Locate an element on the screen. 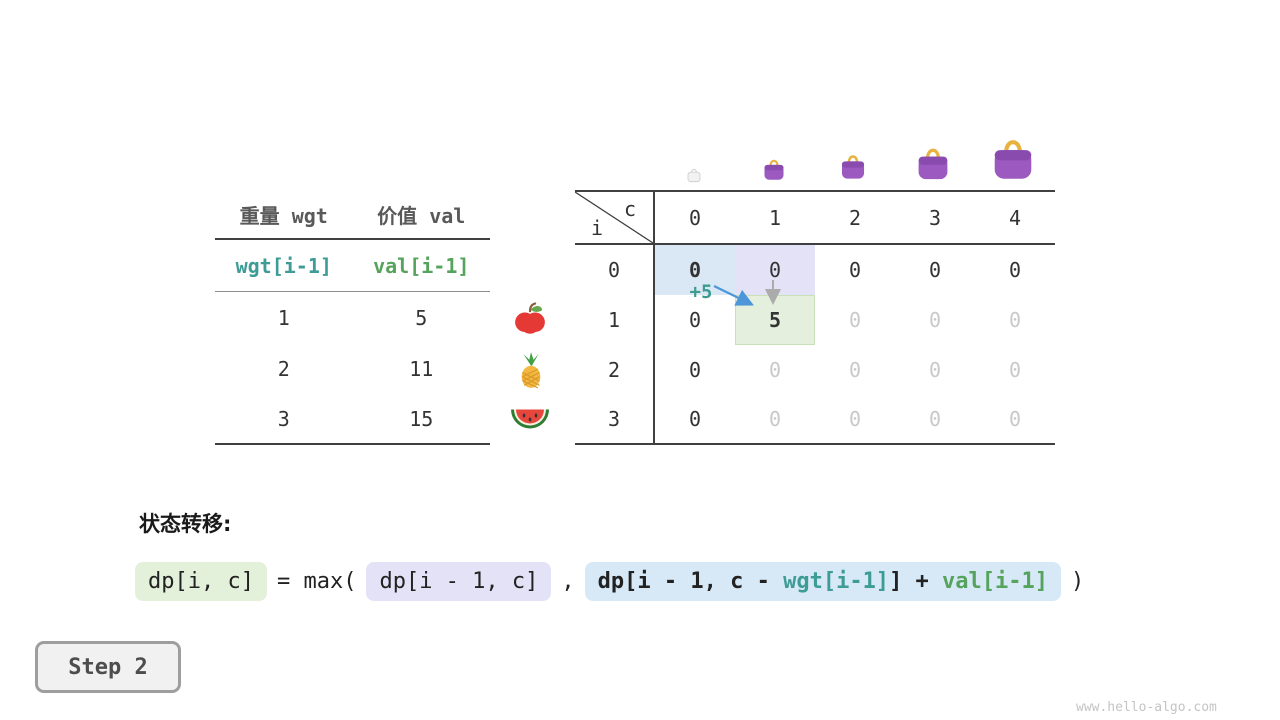 The height and width of the screenshot is (720, 1280). dp-row-2: 2 0 0 0 0 0 is located at coordinates (815, 370).